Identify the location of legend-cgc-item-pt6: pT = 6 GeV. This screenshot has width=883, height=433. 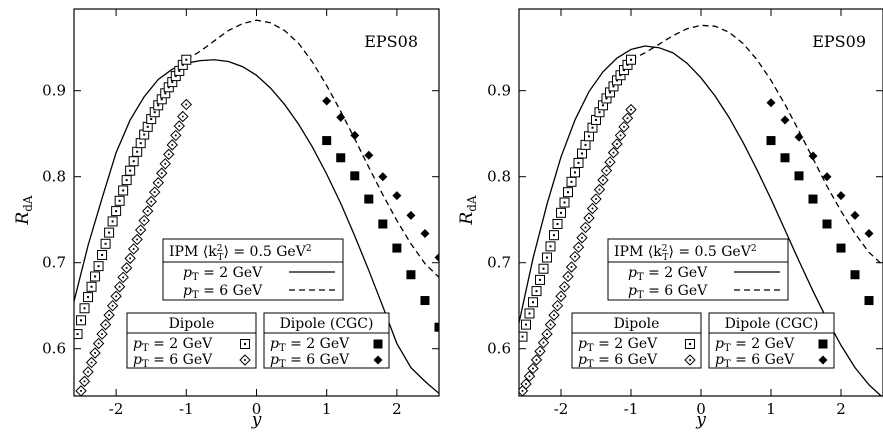
(755, 361).